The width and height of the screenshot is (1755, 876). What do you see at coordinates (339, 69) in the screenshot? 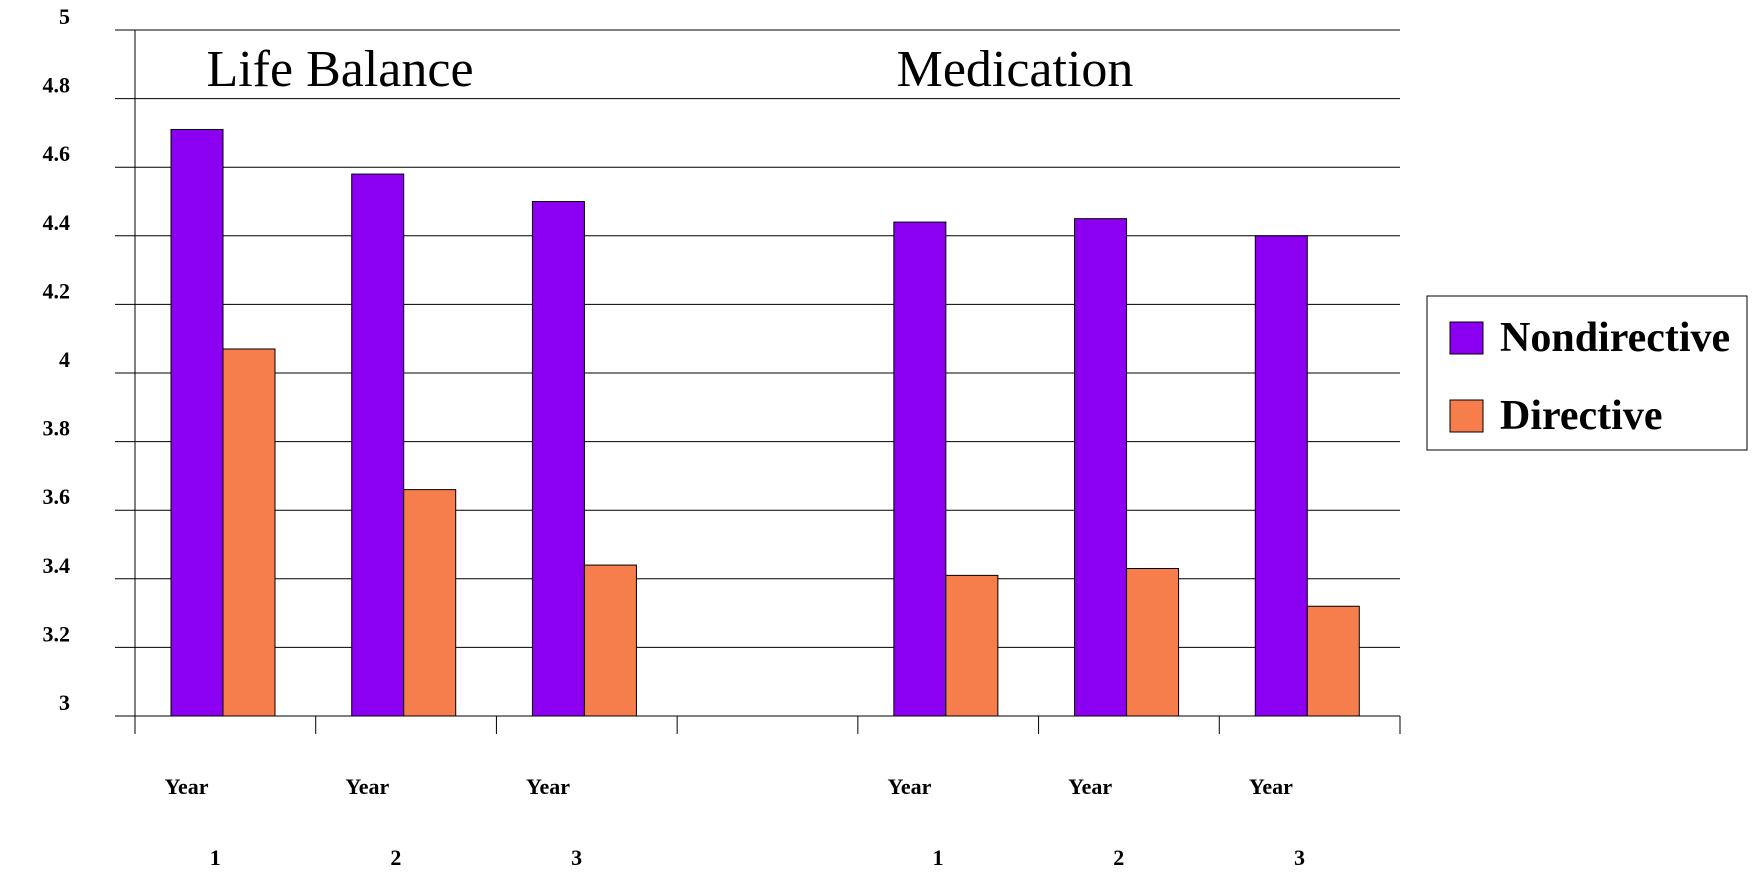
I see `panel-title: Life Balance` at bounding box center [339, 69].